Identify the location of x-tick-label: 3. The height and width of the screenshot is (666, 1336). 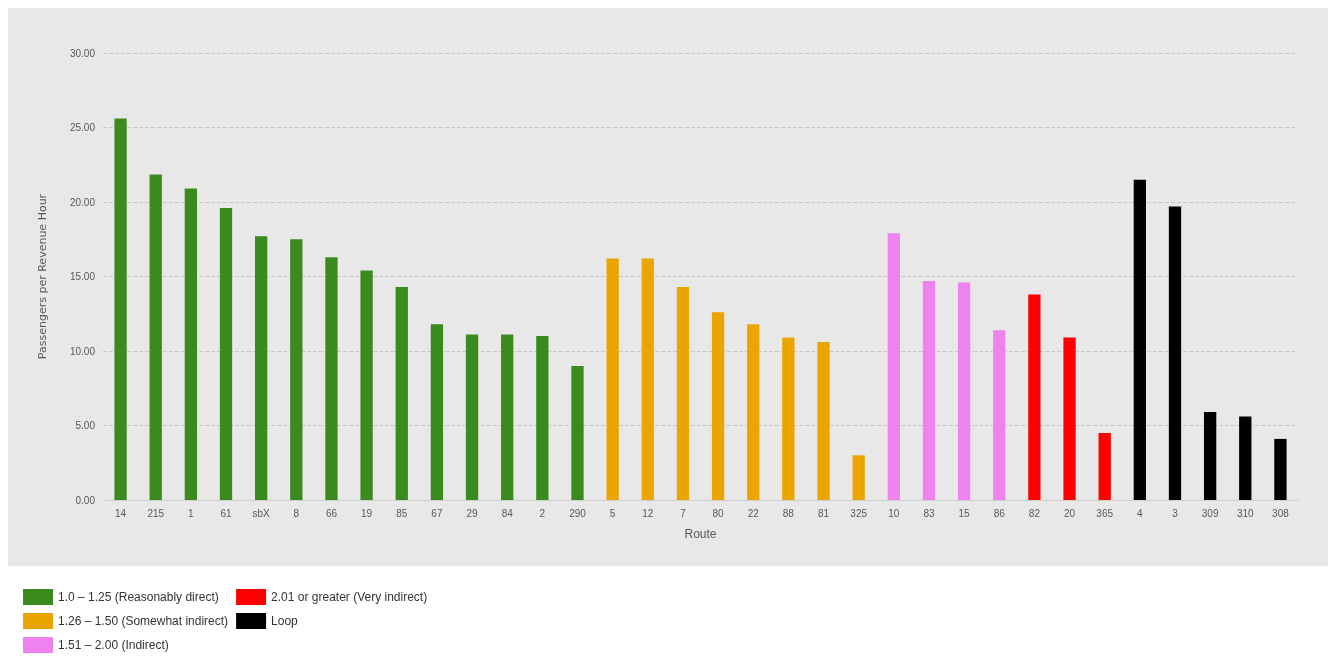
(1175, 513).